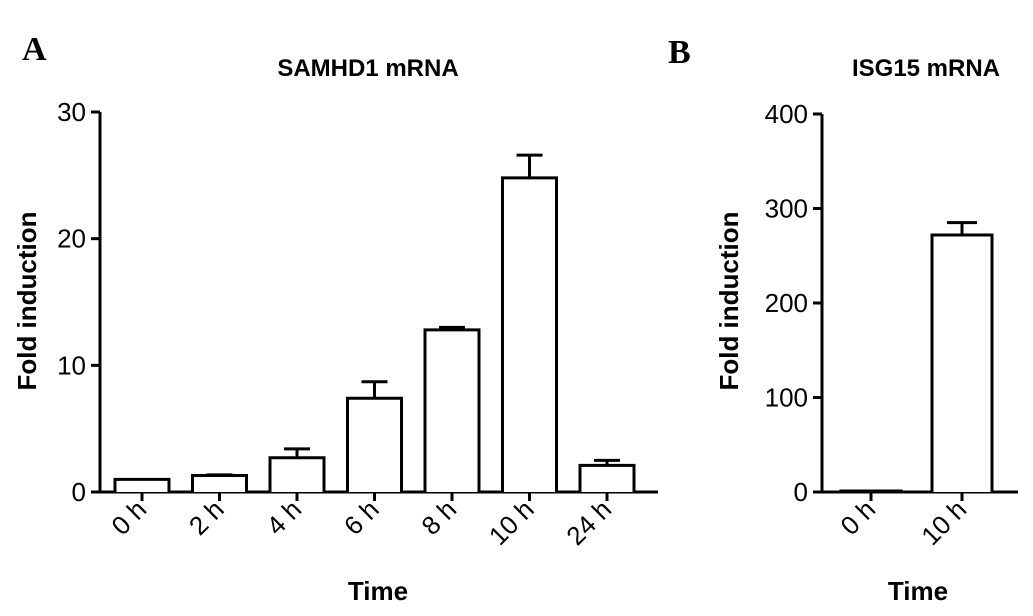 The width and height of the screenshot is (1033, 616). Describe the element at coordinates (378, 591) in the screenshot. I see `x-axis-label-a: Time` at that location.